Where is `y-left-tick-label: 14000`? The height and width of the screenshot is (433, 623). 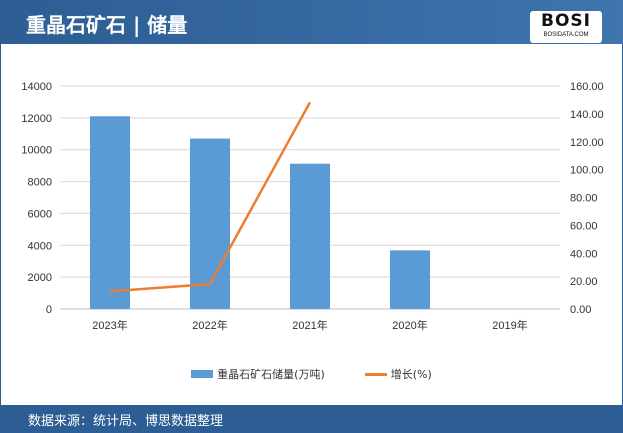
y-left-tick-label: 14000 is located at coordinates (36, 87).